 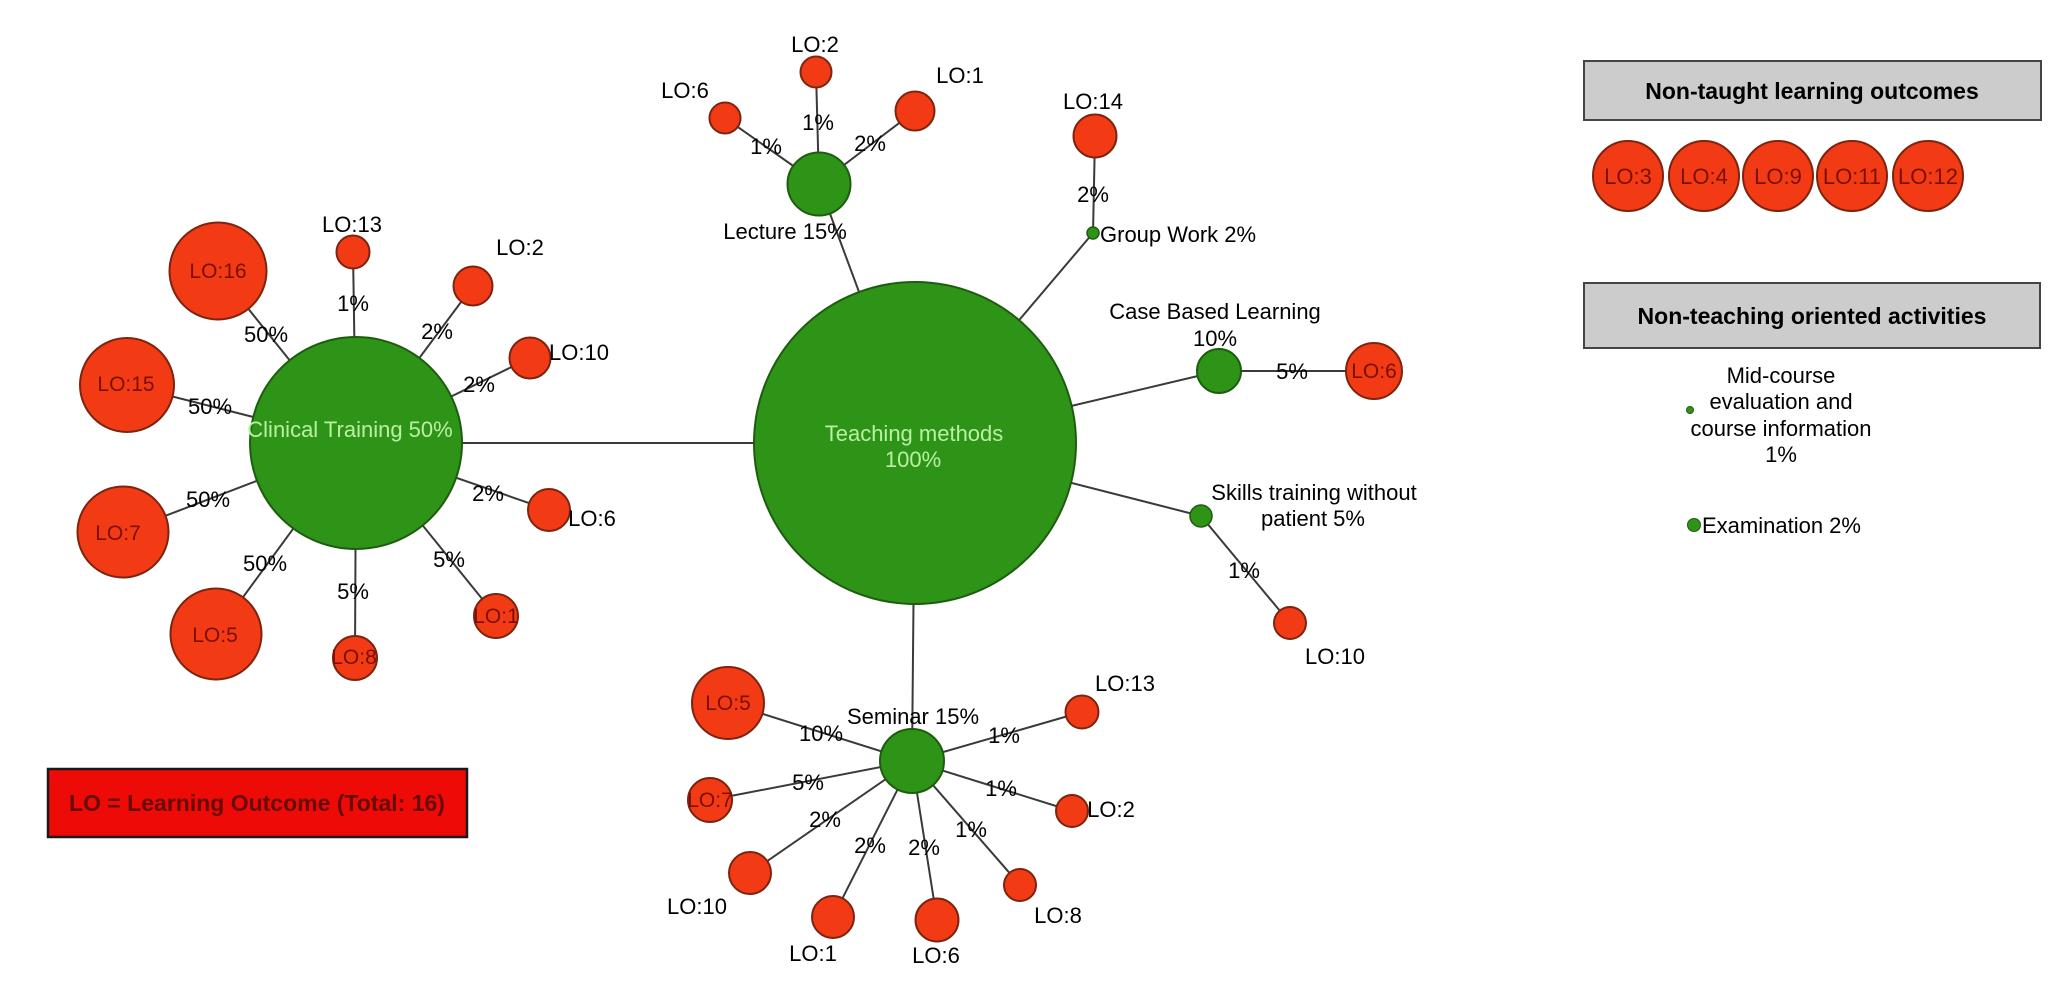 What do you see at coordinates (913, 716) in the screenshot?
I see `svg-text: Seminar 15%` at bounding box center [913, 716].